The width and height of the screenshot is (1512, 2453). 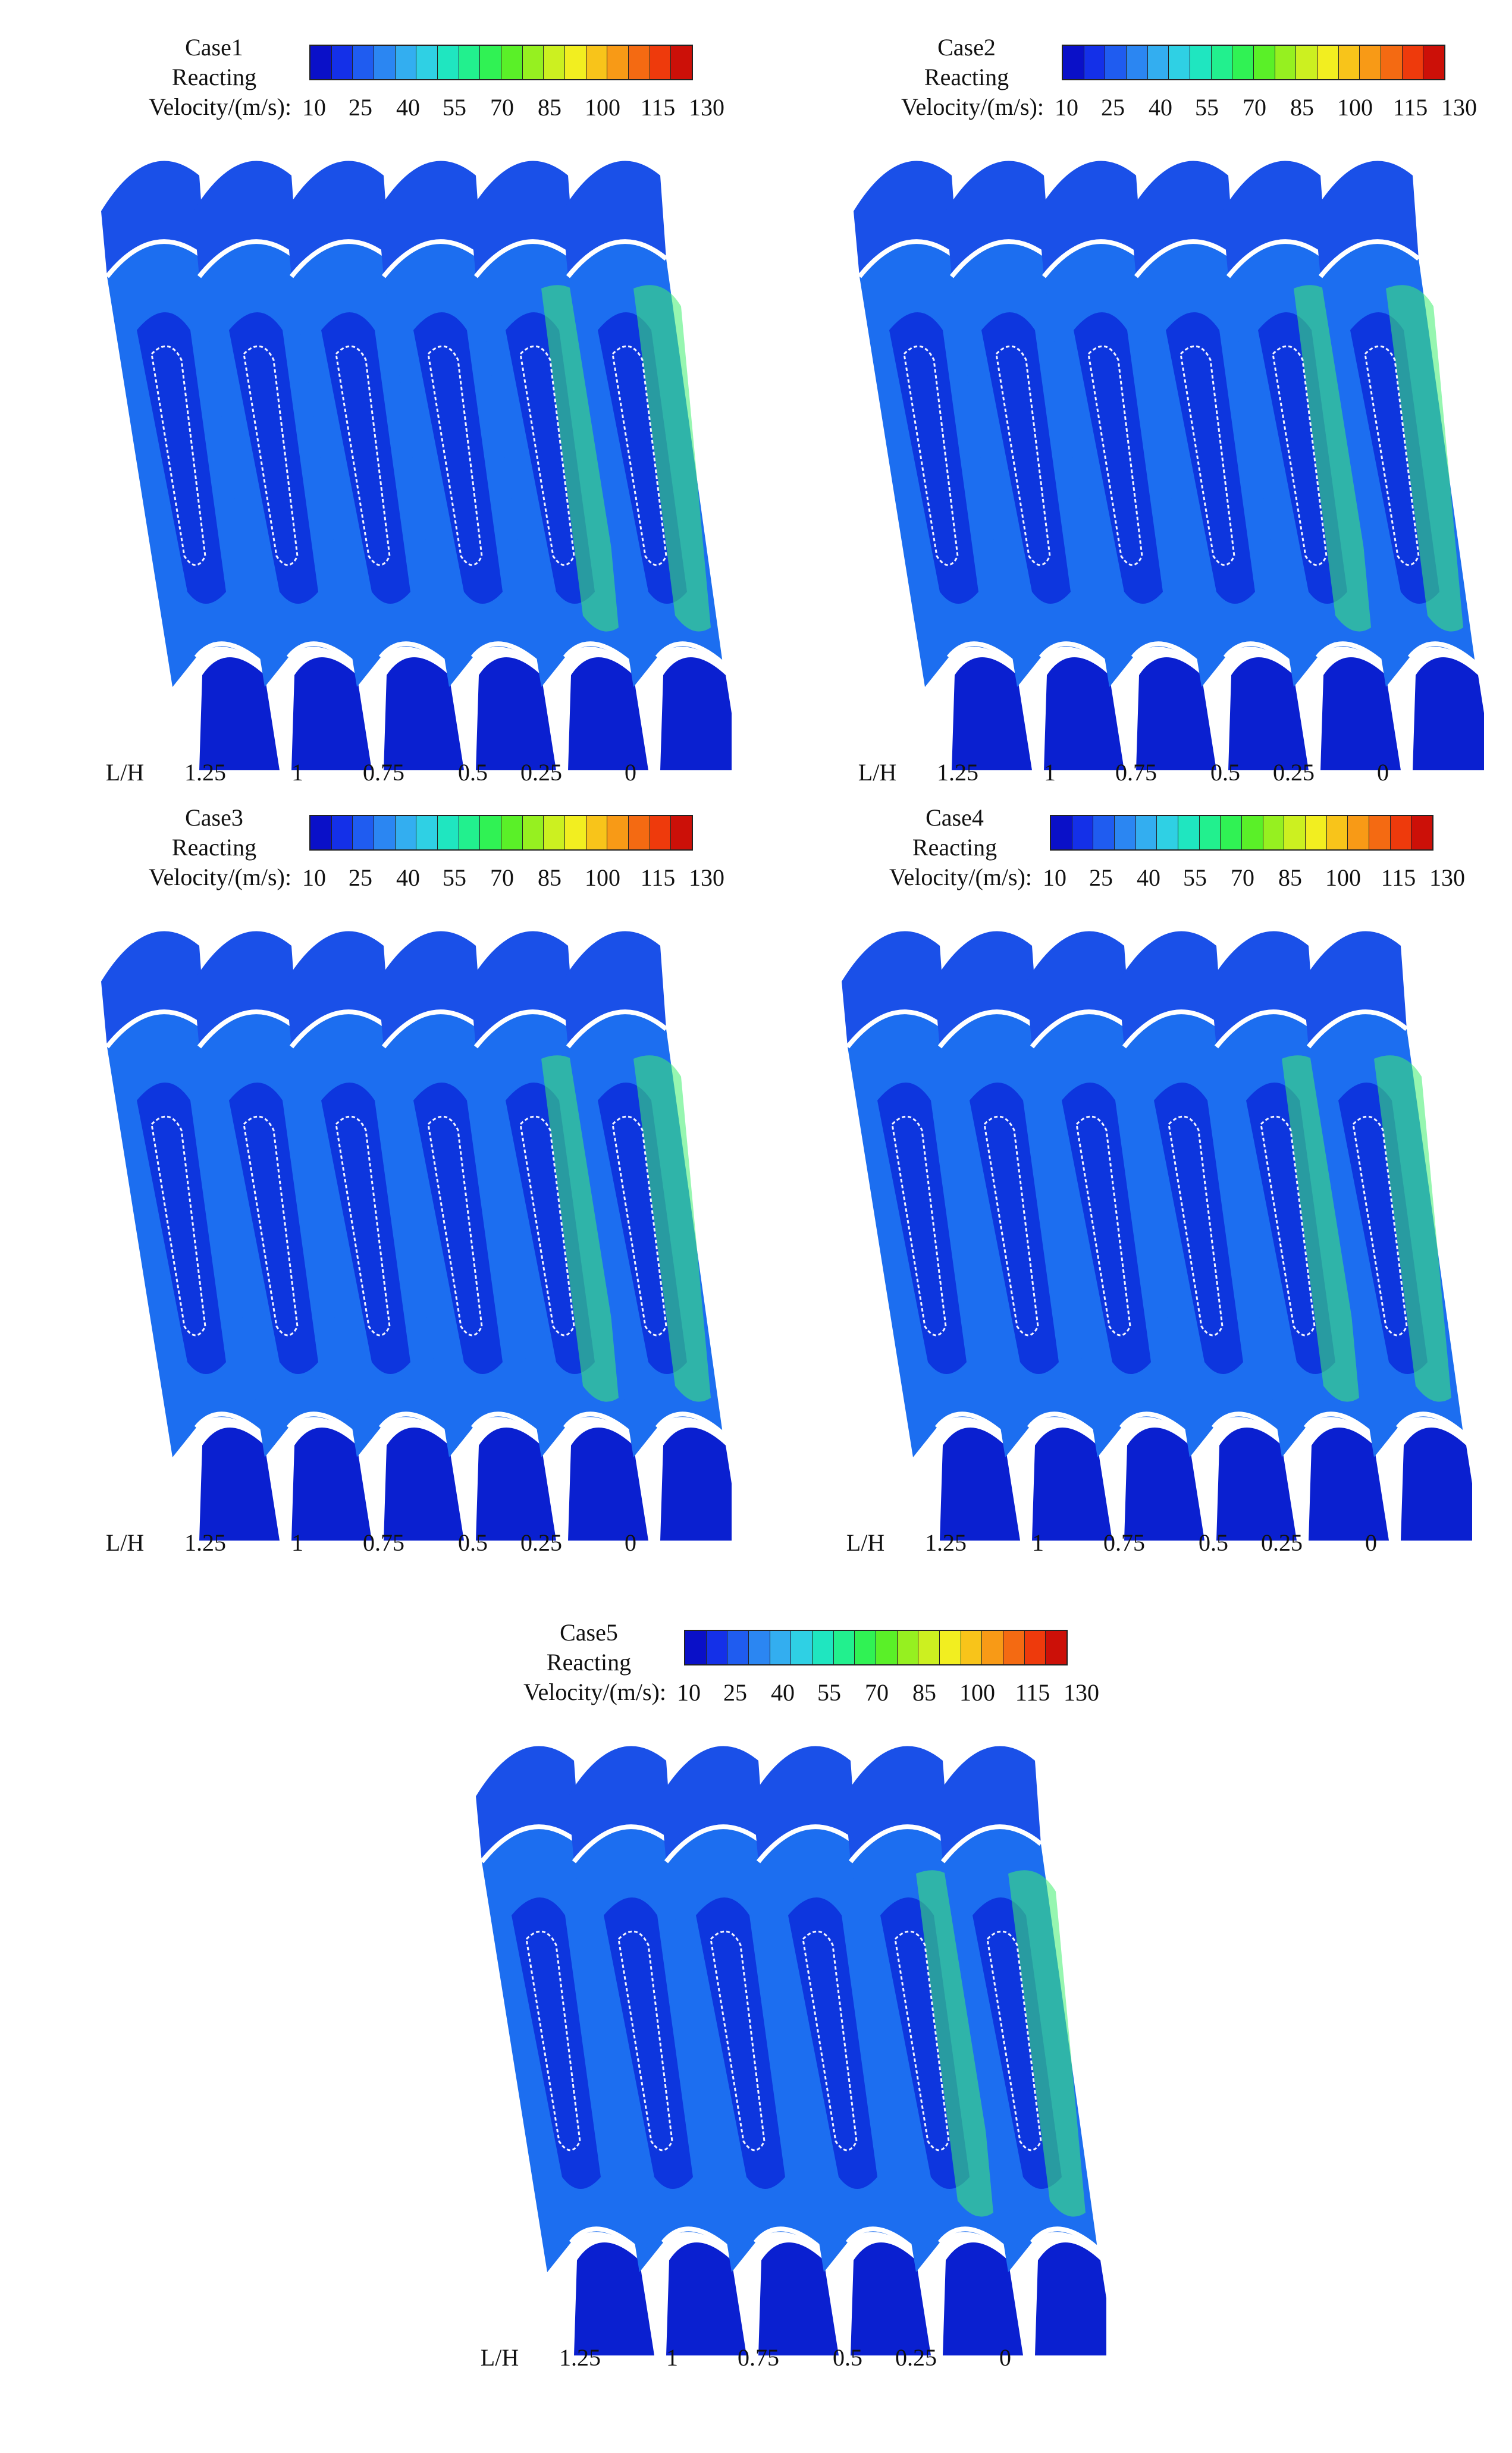 I want to click on case-title: Case3, so click(x=214, y=817).